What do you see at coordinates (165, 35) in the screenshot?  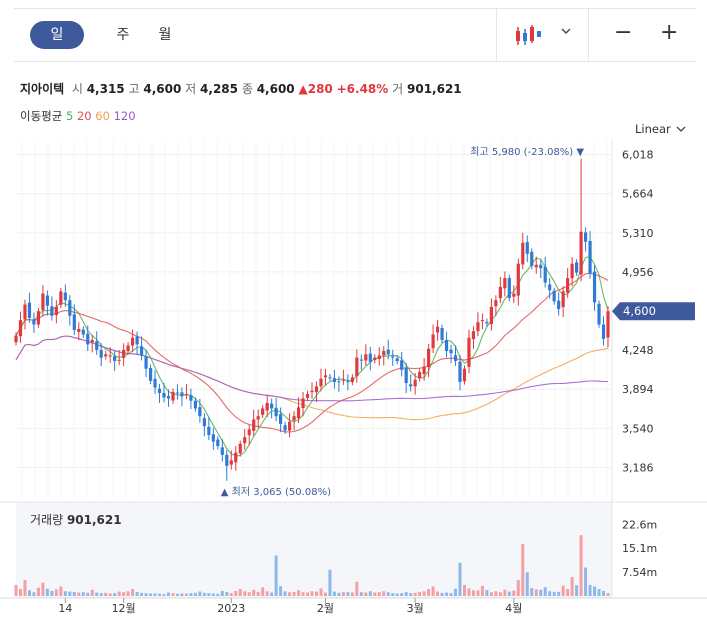 I see `tab-month: 월` at bounding box center [165, 35].